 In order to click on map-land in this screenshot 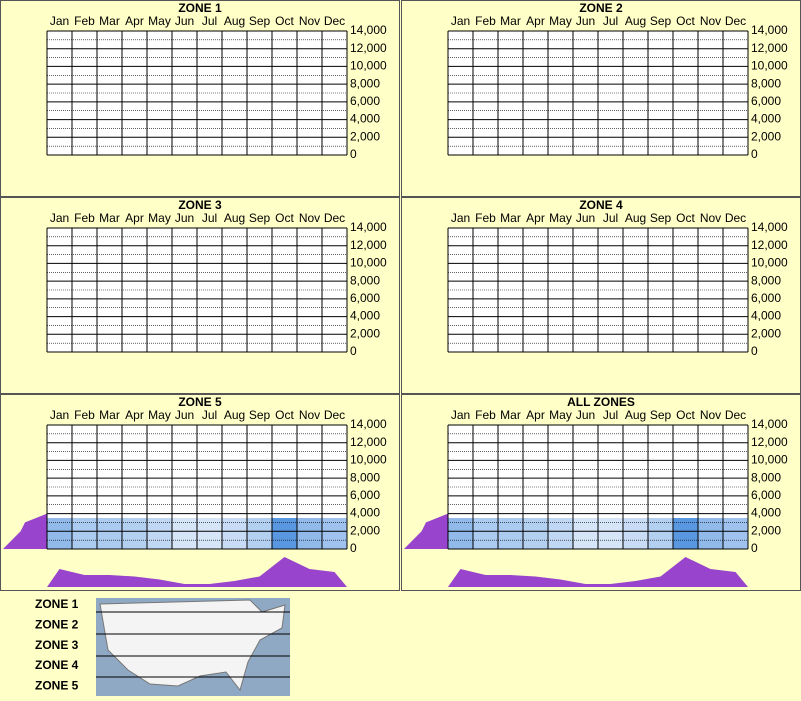, I will do `click(192, 645)`.